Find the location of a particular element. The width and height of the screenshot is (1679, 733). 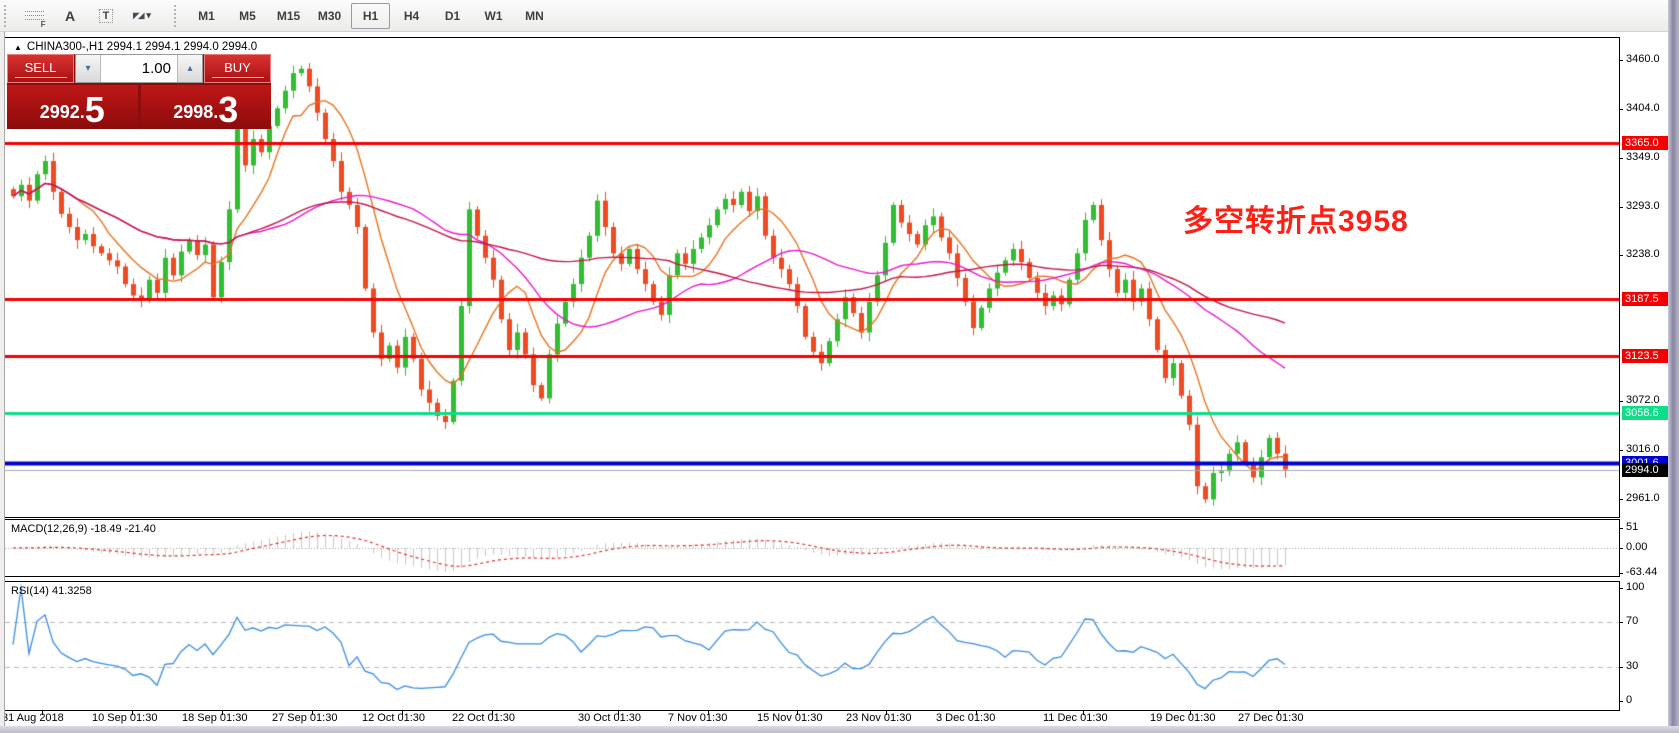

sell-price-button: 2992 . 5 is located at coordinates (72, 107).